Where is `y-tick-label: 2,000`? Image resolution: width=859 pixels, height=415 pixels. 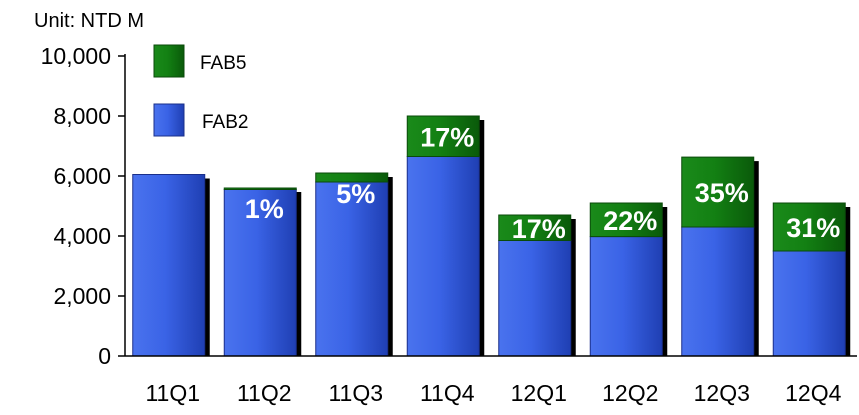
y-tick-label: 2,000 is located at coordinates (82, 296).